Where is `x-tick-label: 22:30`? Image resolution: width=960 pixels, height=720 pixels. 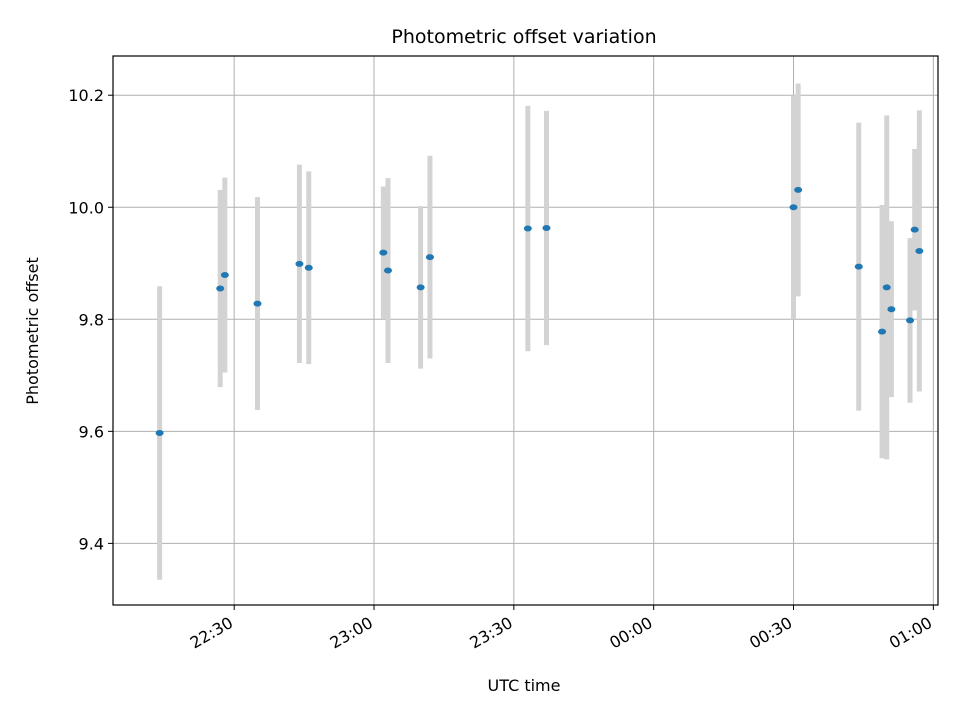 x-tick-label: 22:30 is located at coordinates (211, 633).